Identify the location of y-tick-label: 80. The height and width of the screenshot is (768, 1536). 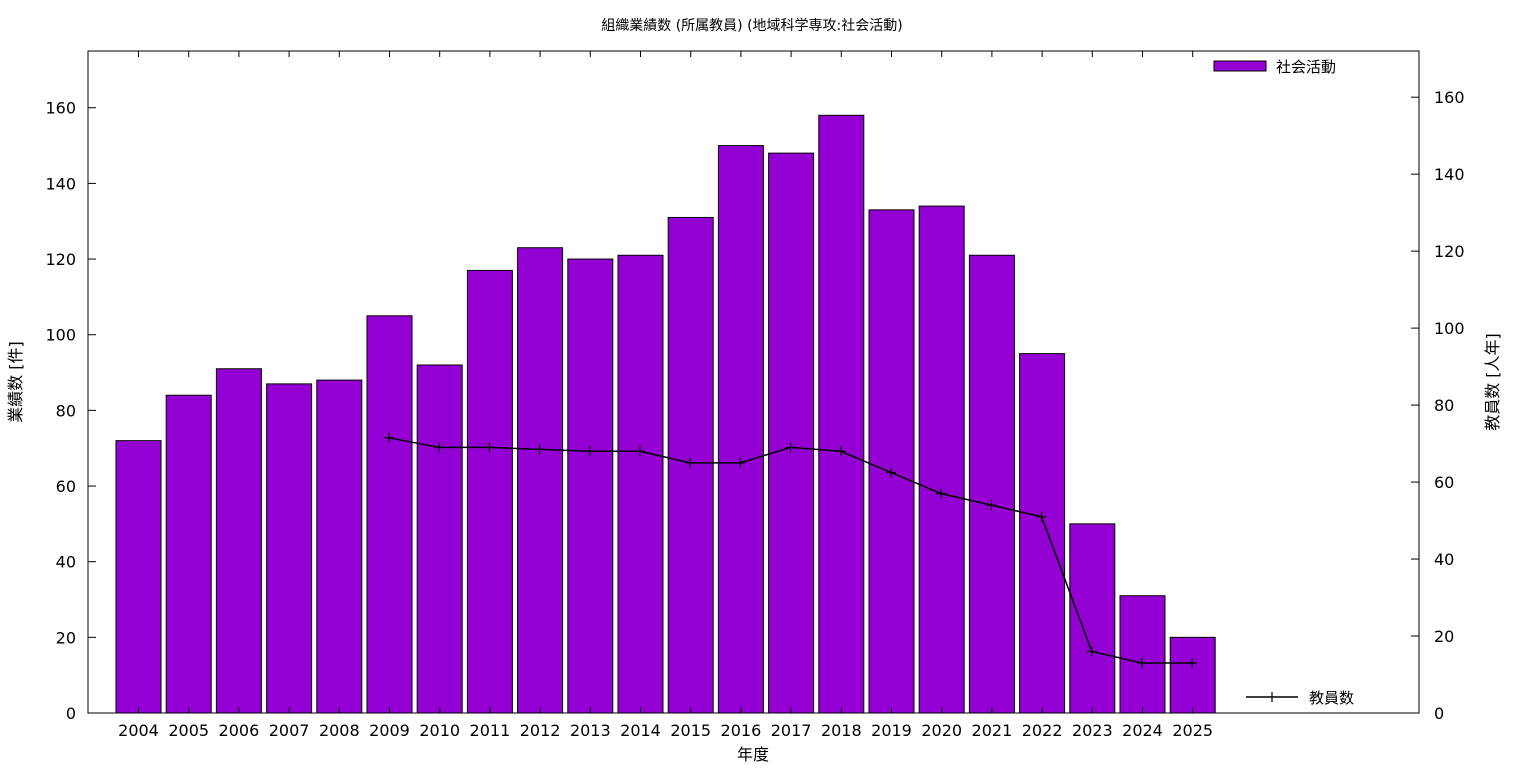
(66, 410).